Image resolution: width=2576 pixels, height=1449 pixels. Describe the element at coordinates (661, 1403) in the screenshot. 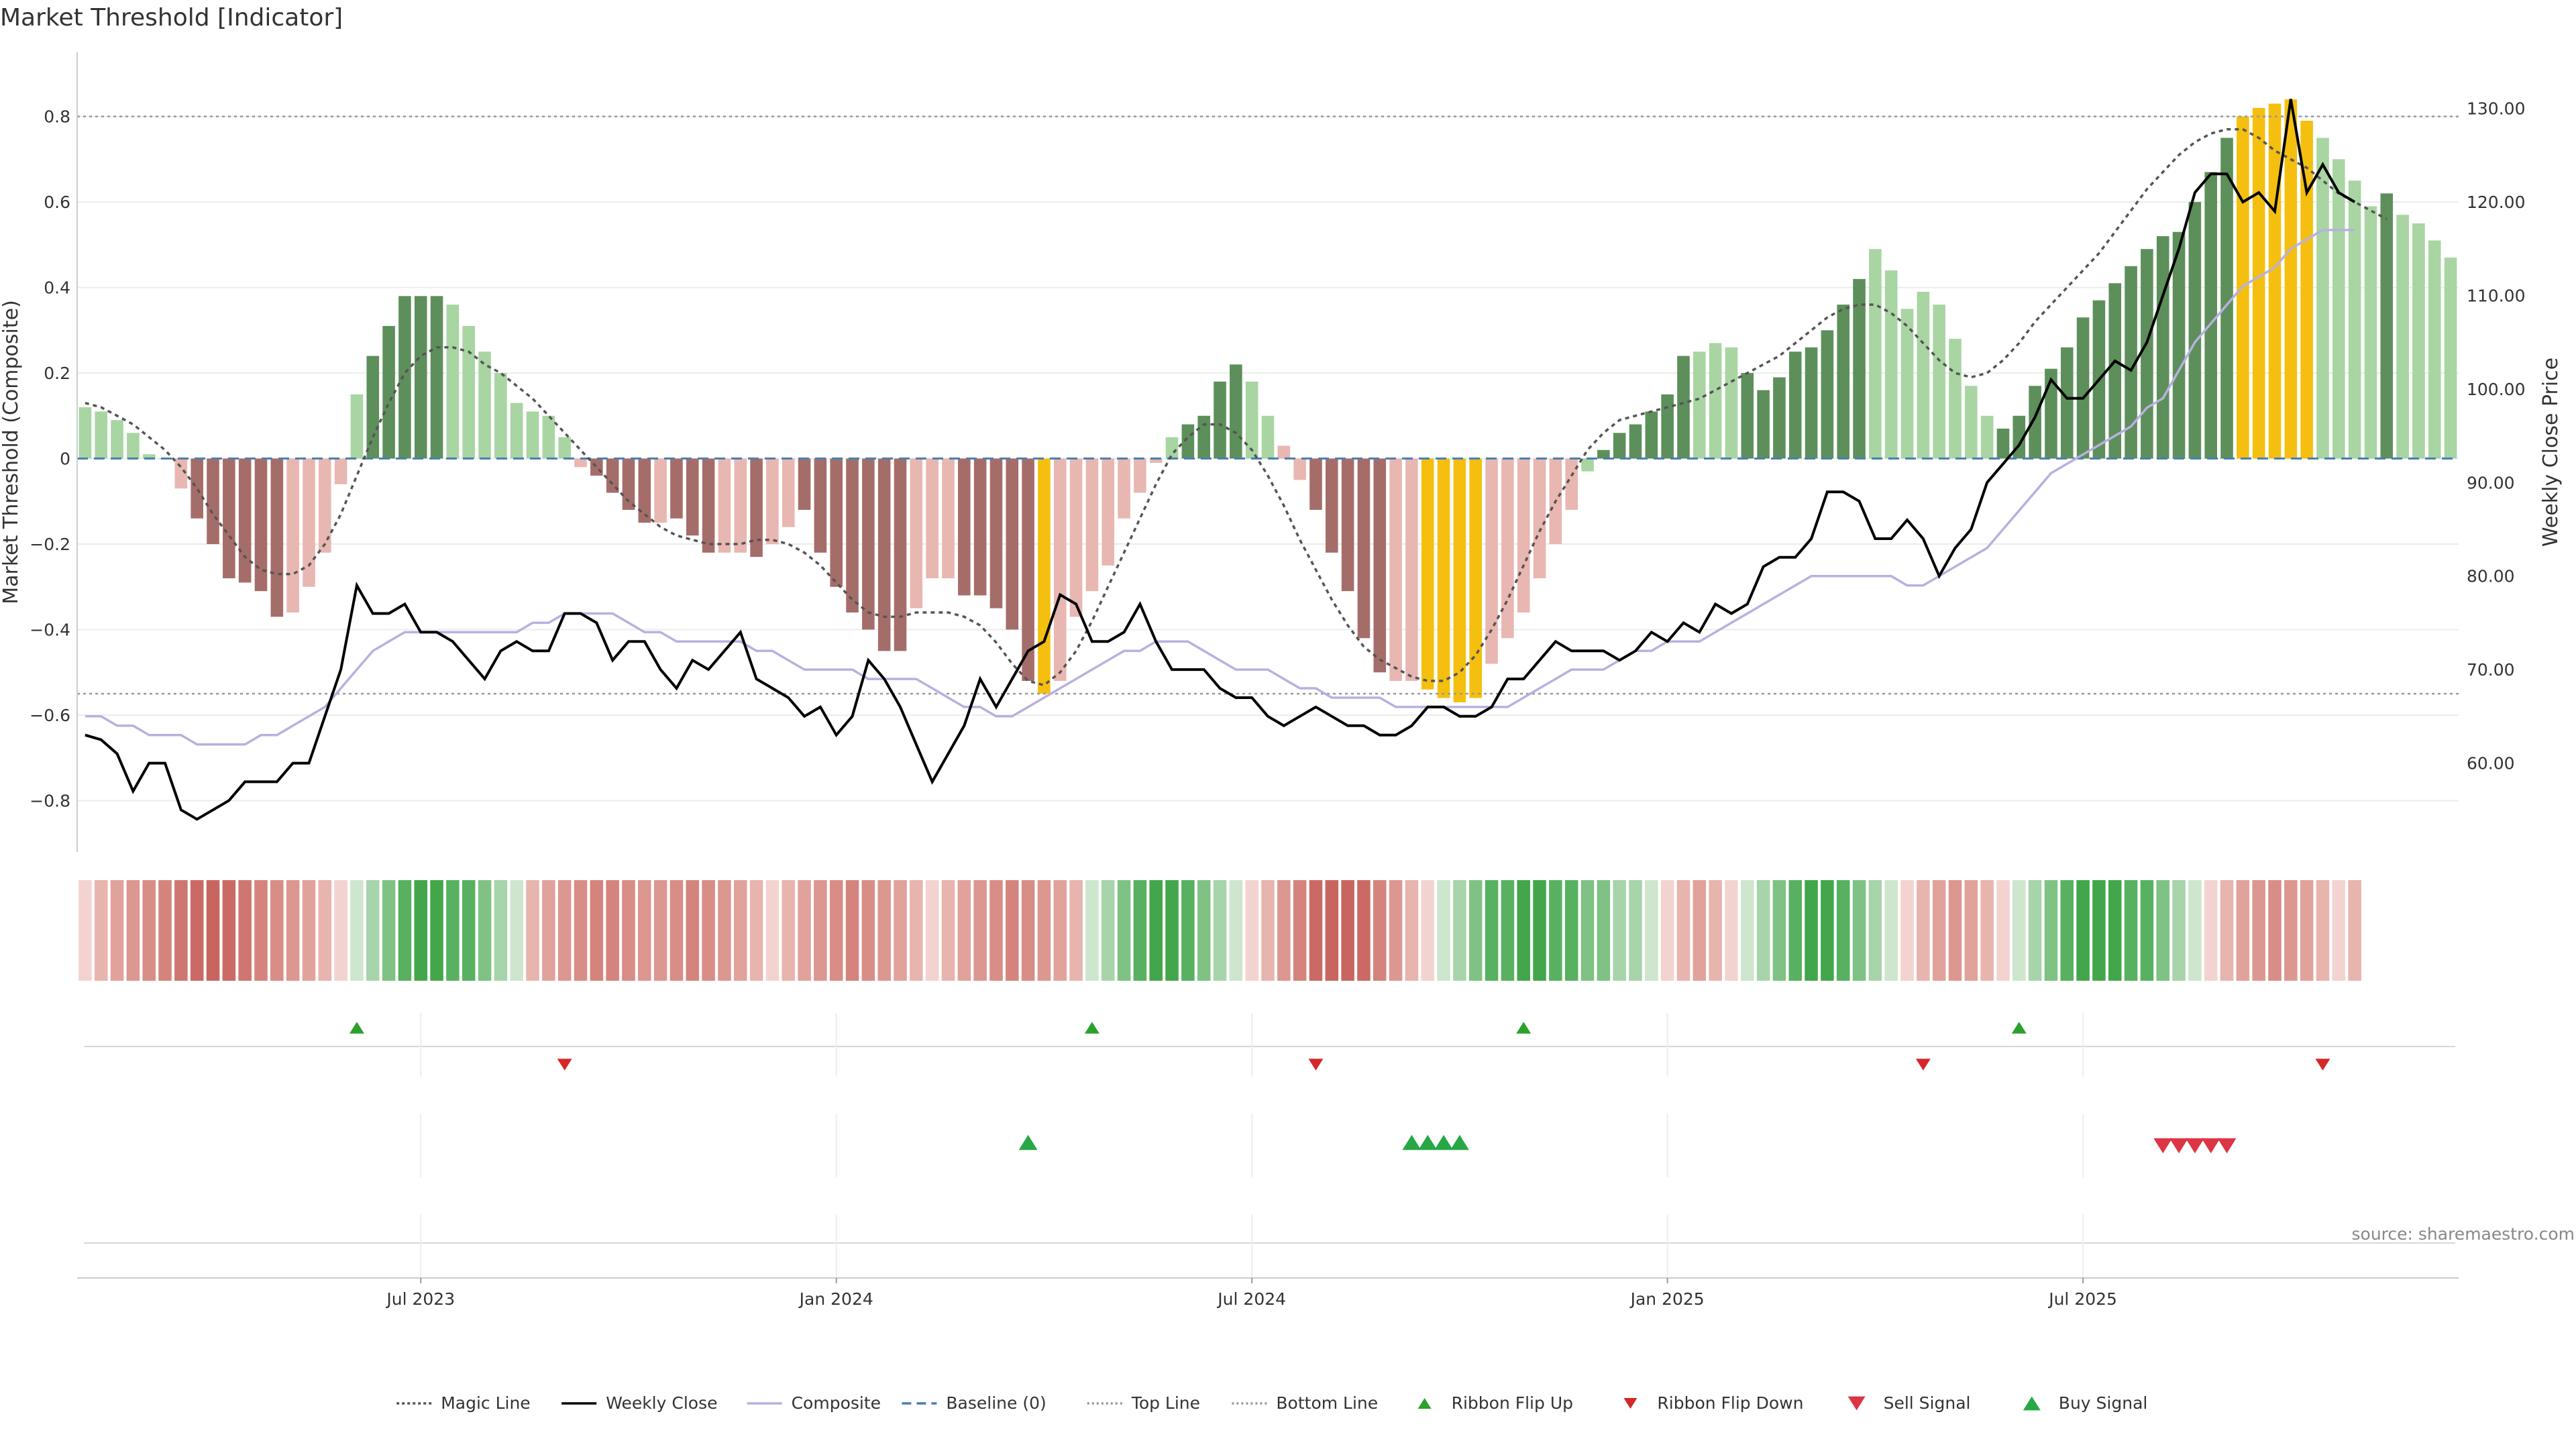

I see `legend-label: Weekly Close` at that location.